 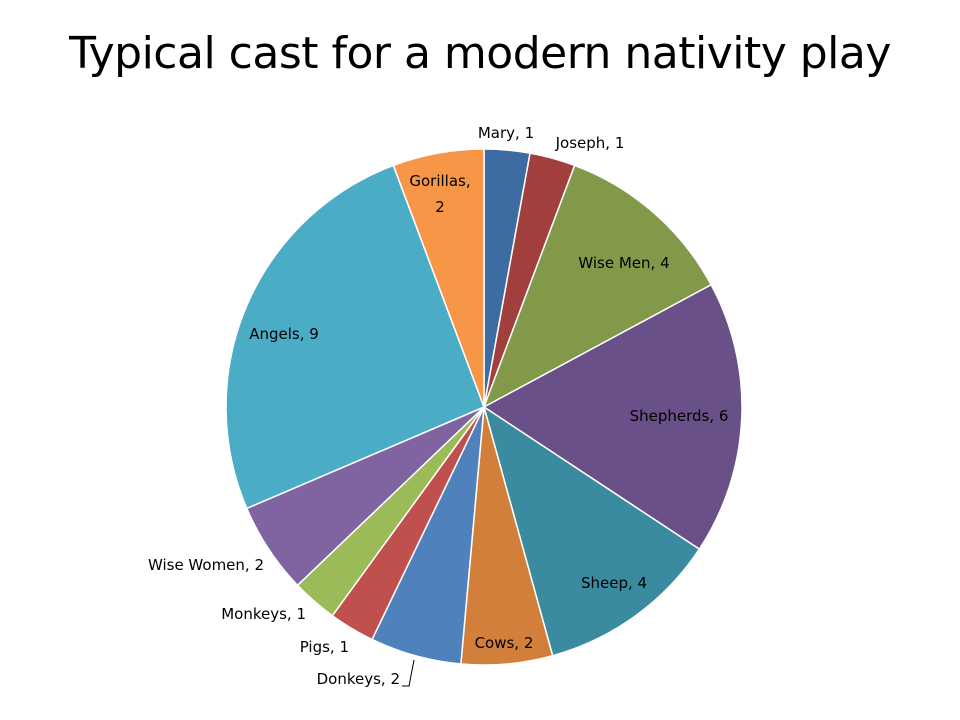 What do you see at coordinates (597, 286) in the screenshot?
I see `pie-slice-wise-men` at bounding box center [597, 286].